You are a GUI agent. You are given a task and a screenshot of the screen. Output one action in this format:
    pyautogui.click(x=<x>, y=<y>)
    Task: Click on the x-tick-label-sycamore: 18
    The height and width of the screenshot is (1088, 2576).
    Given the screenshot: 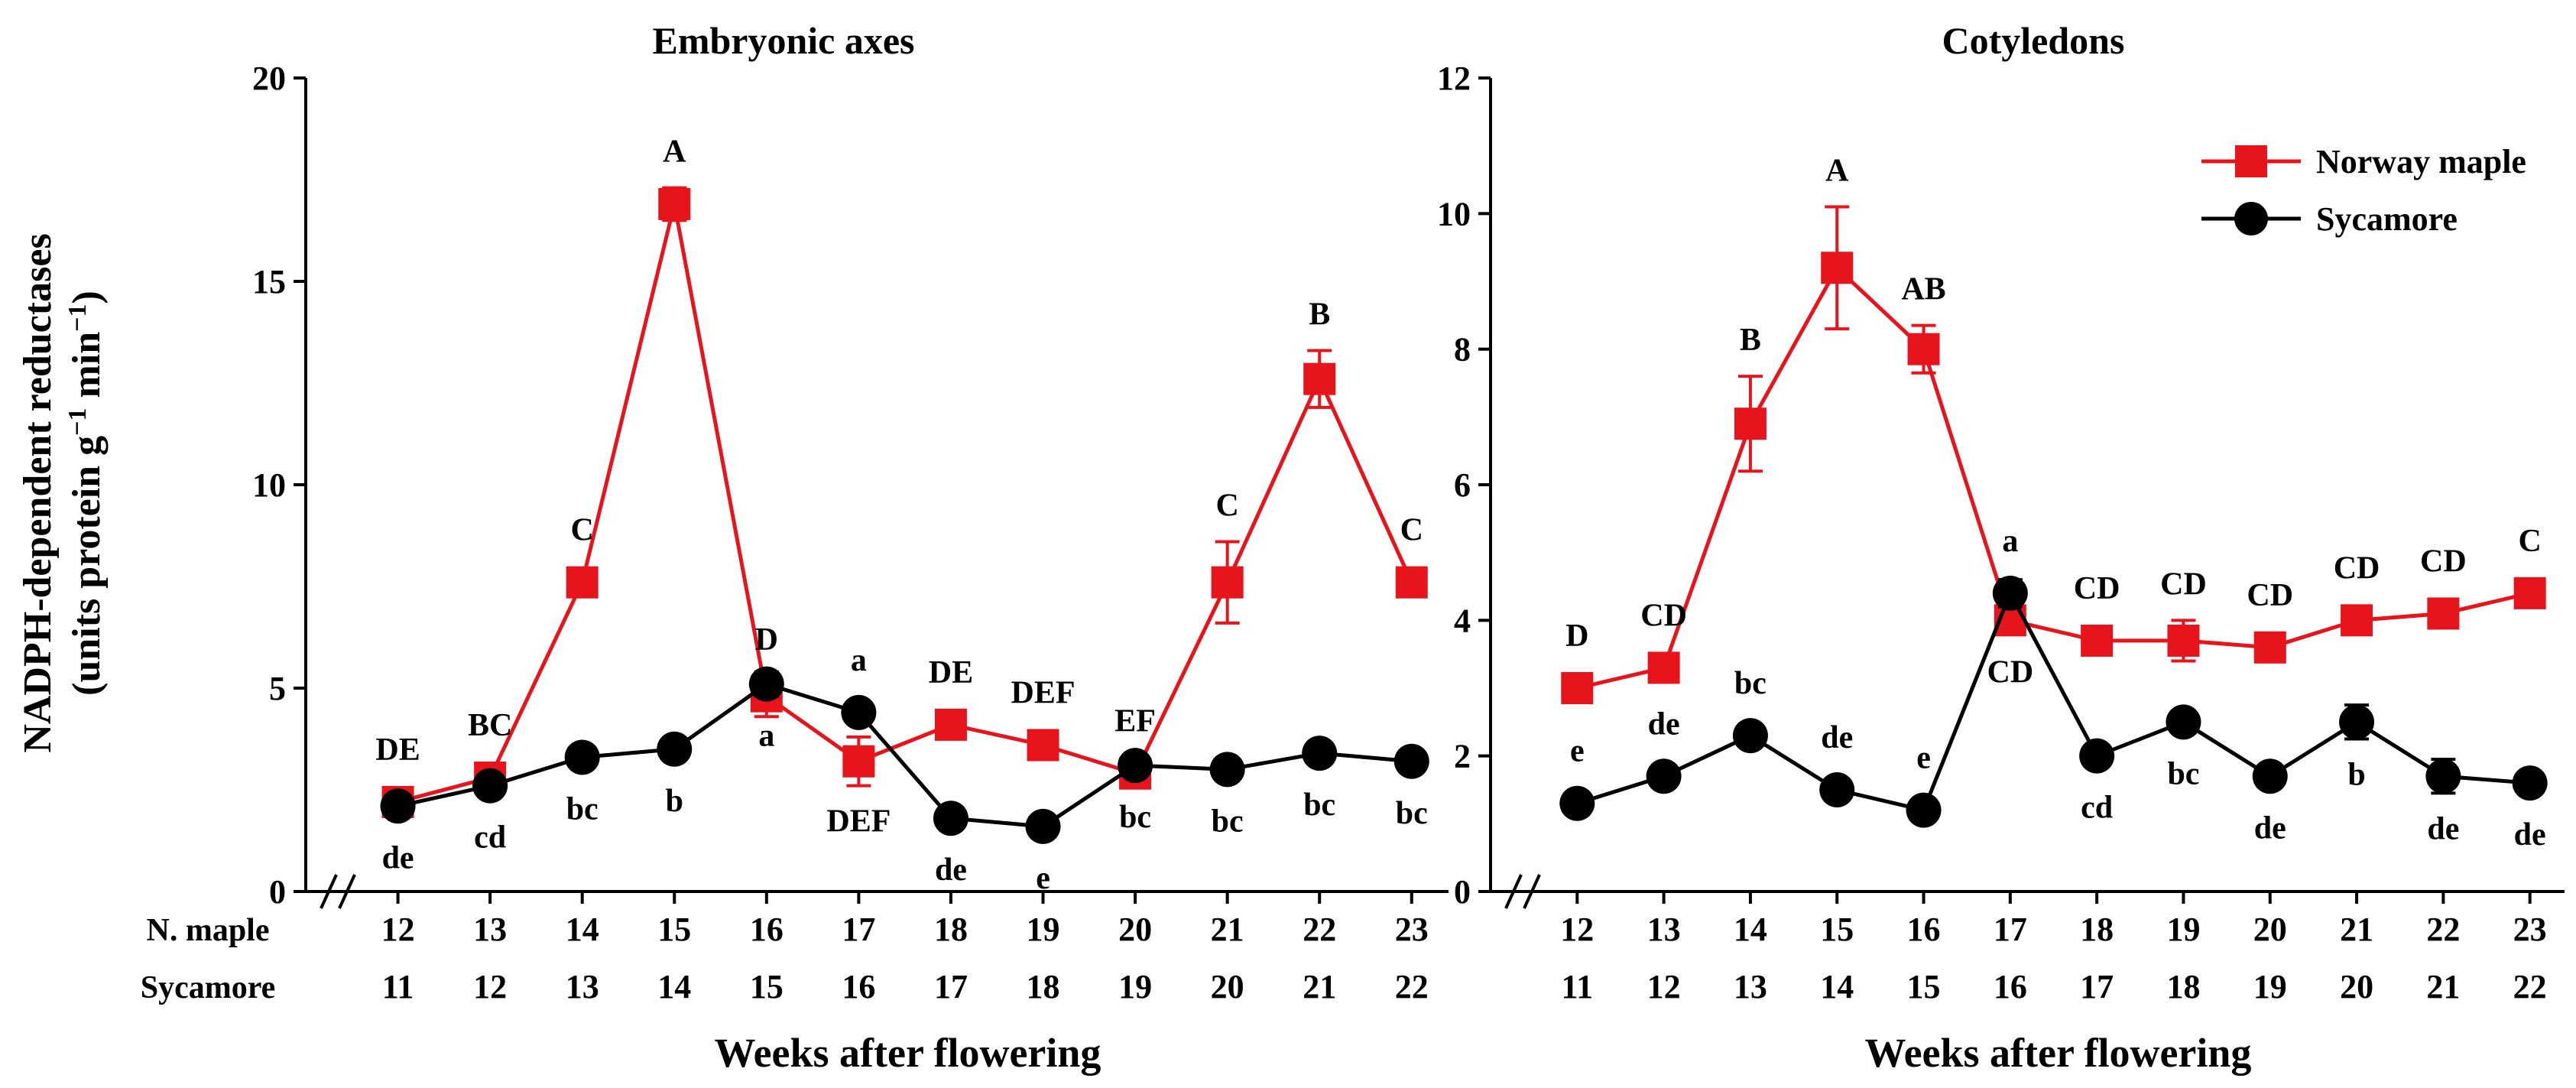 What is the action you would take?
    pyautogui.click(x=2183, y=986)
    